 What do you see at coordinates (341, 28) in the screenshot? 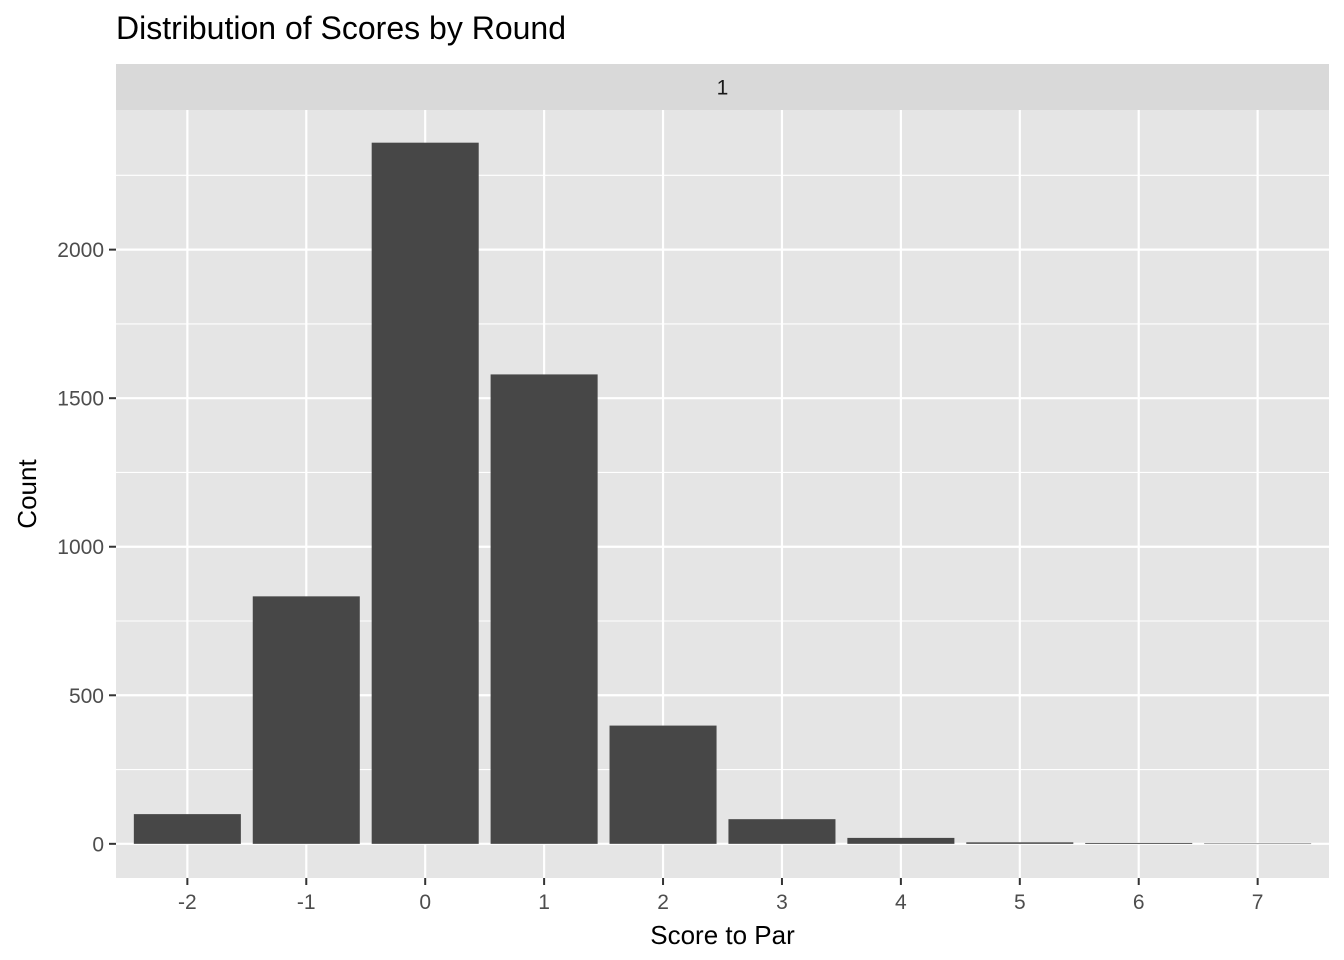
I see `chart-title: Distribution of Scores by Round` at bounding box center [341, 28].